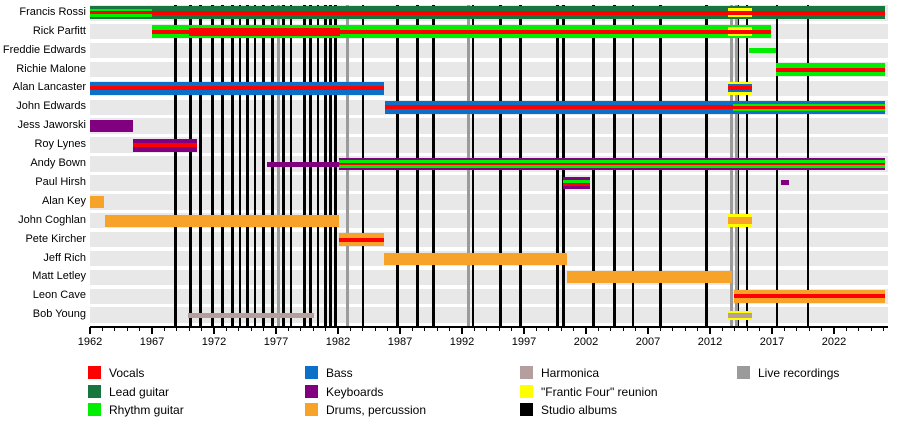 This screenshot has height=425, width=900. I want to click on role-stripe-drums, so click(97, 201).